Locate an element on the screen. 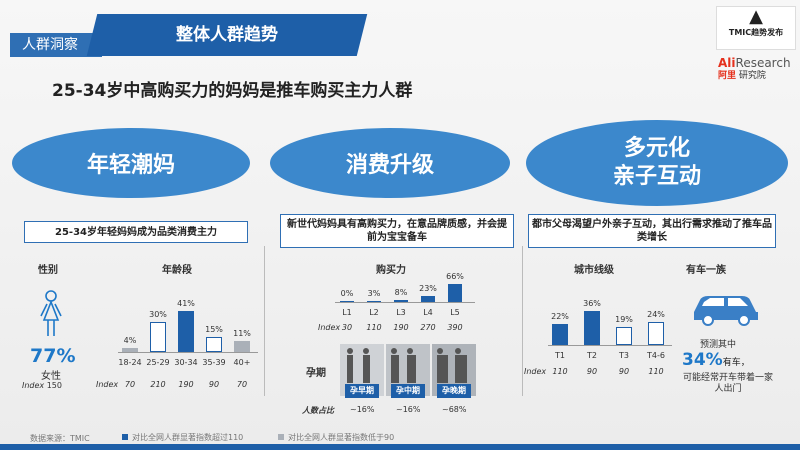  age-baseline is located at coordinates (188, 352).